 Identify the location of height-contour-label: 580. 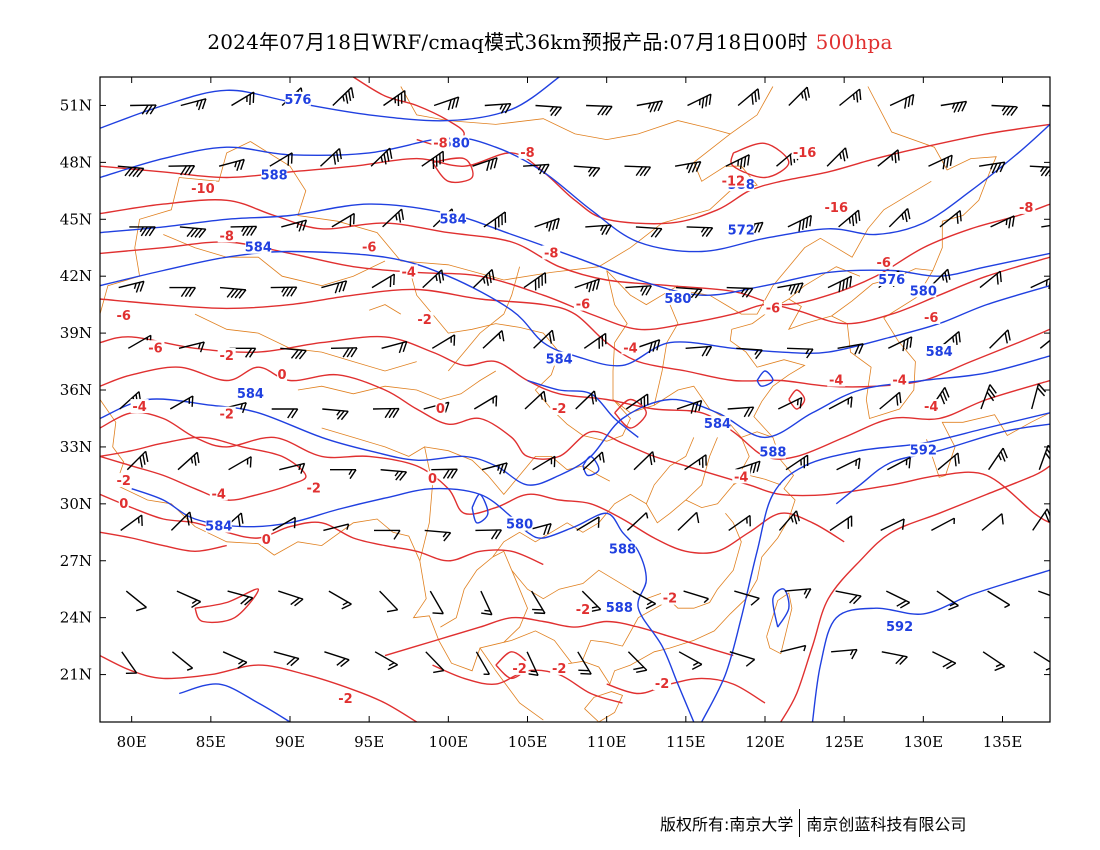
(456, 143).